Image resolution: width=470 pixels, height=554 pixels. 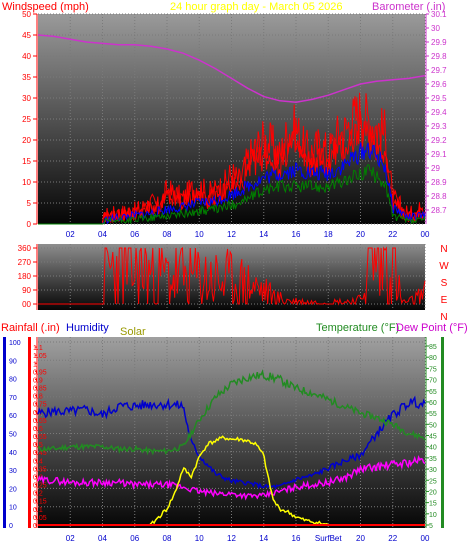 What do you see at coordinates (444, 283) in the screenshot?
I see `compass-letter: S` at bounding box center [444, 283].